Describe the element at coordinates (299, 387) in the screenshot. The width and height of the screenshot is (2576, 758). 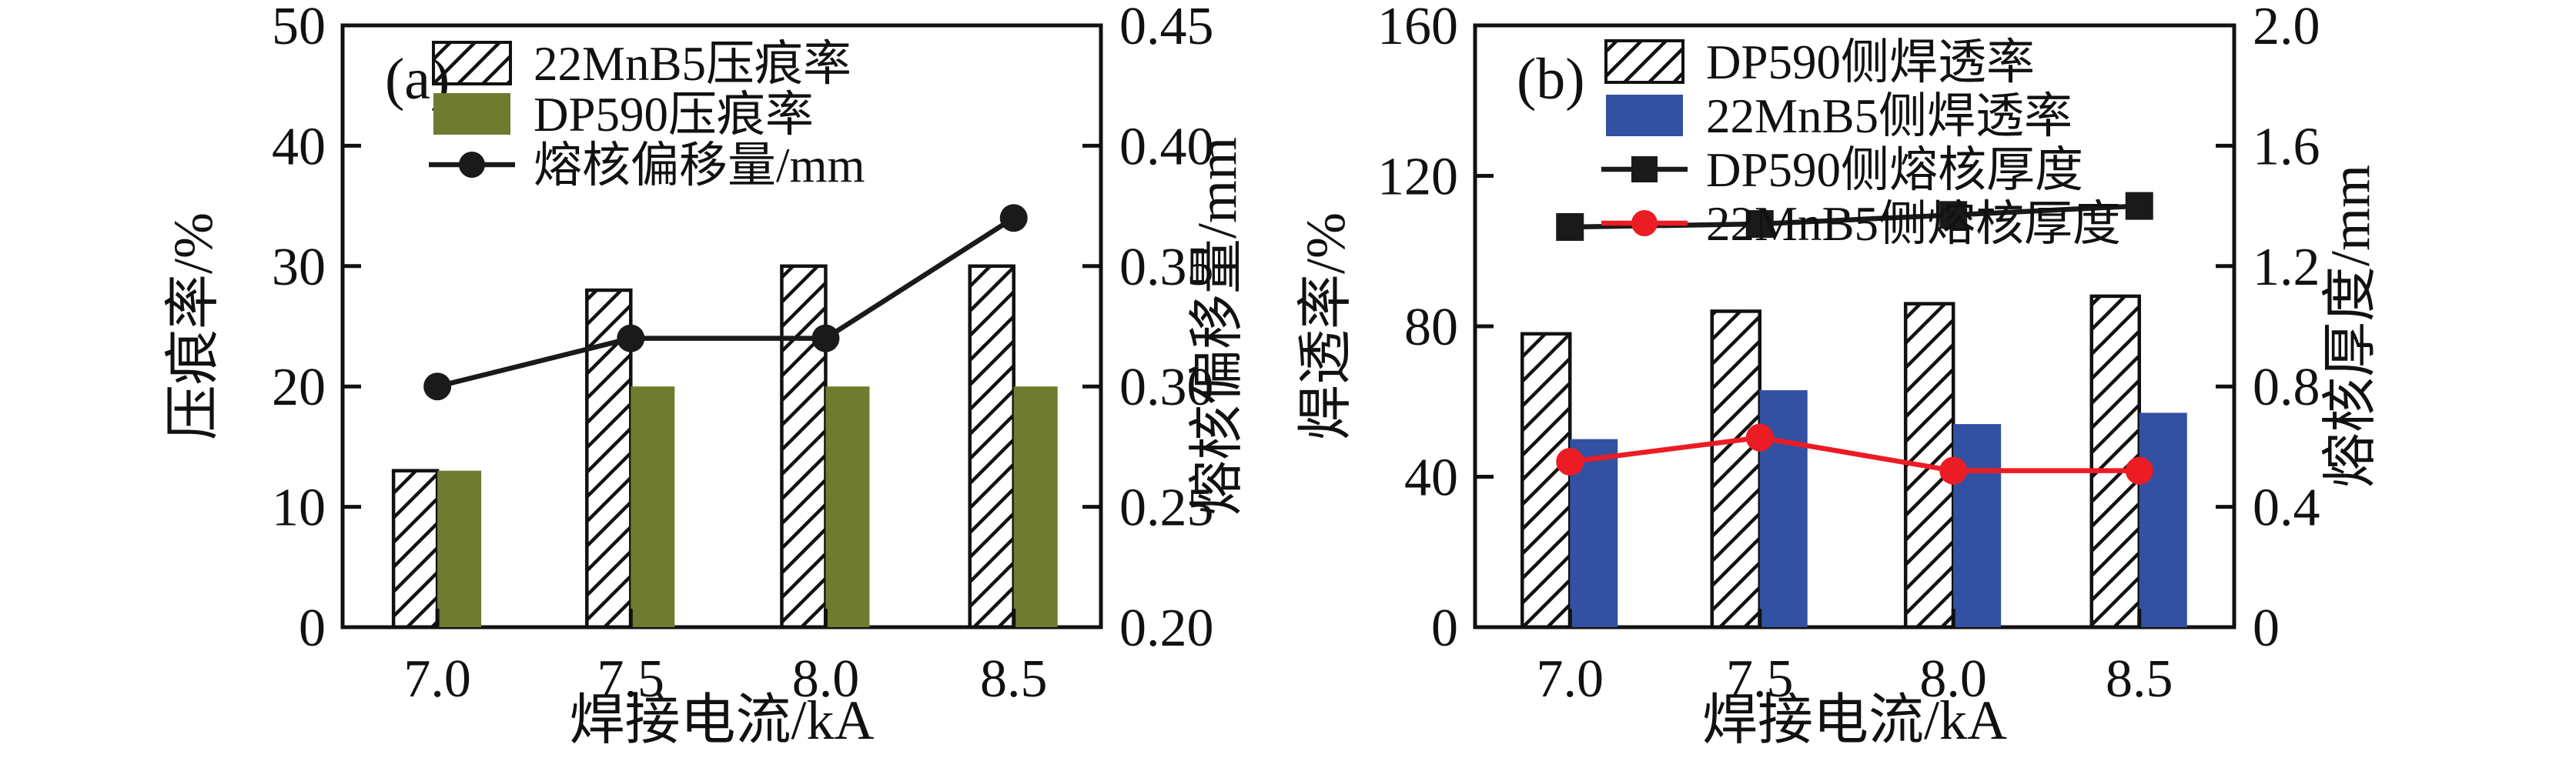
I see `y-left-tick-label: 20` at that location.